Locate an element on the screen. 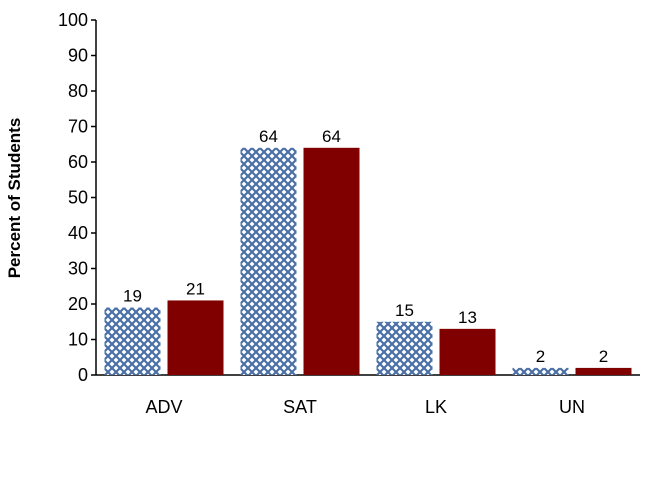  y-tick-label: 40 is located at coordinates (78, 233).